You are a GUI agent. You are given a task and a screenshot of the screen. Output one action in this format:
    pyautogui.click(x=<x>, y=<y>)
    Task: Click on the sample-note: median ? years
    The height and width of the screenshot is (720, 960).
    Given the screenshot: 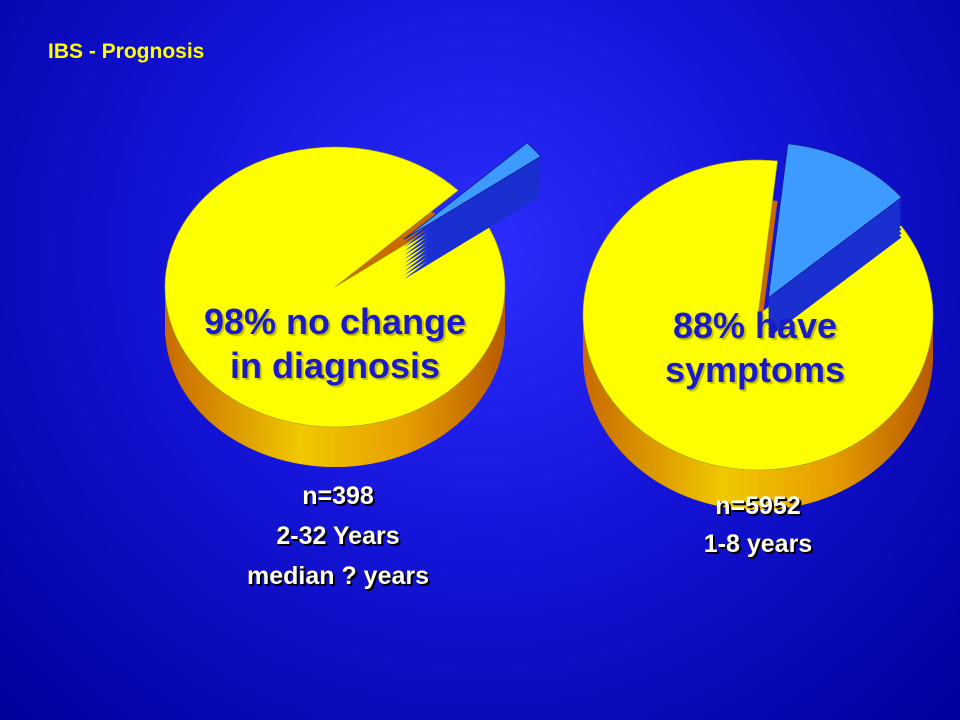 What is the action you would take?
    pyautogui.click(x=338, y=576)
    